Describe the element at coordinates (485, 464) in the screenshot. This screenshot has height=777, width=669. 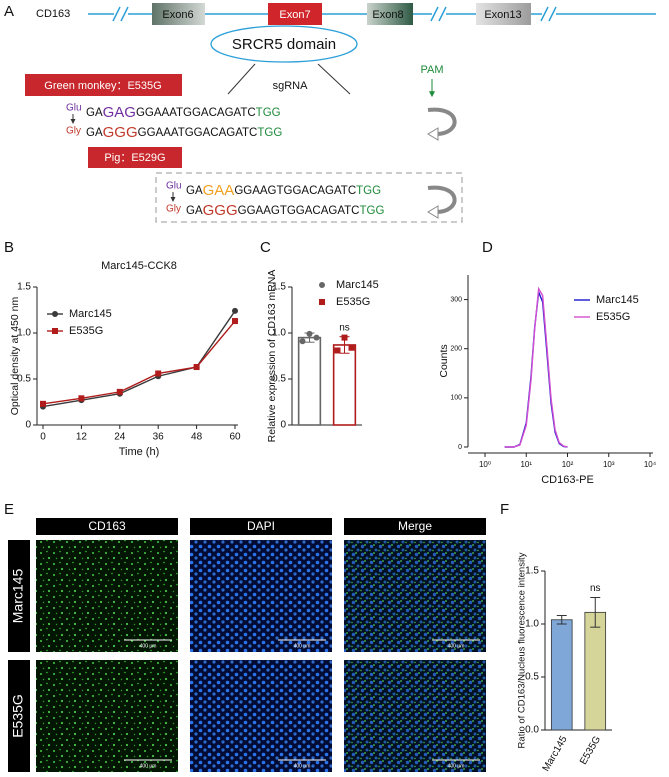
I see `x-tick-label: 10⁰` at that location.